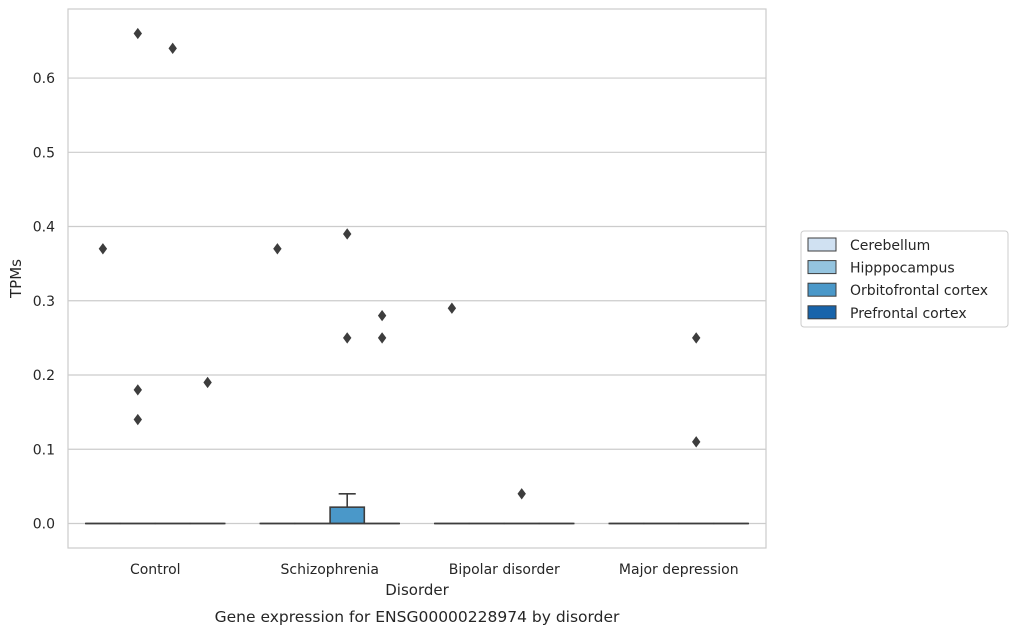  What do you see at coordinates (347, 515) in the screenshot?
I see `box-body` at bounding box center [347, 515].